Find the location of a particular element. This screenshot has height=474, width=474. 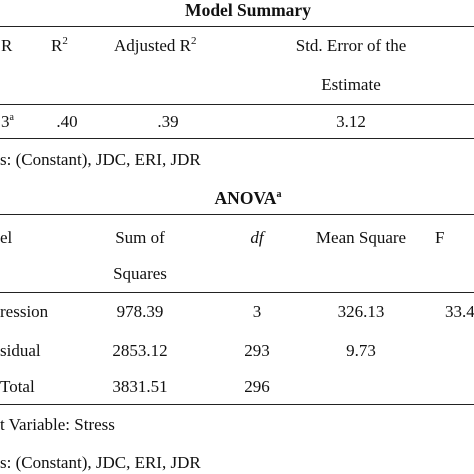

anova-row-df: 296 is located at coordinates (257, 386).